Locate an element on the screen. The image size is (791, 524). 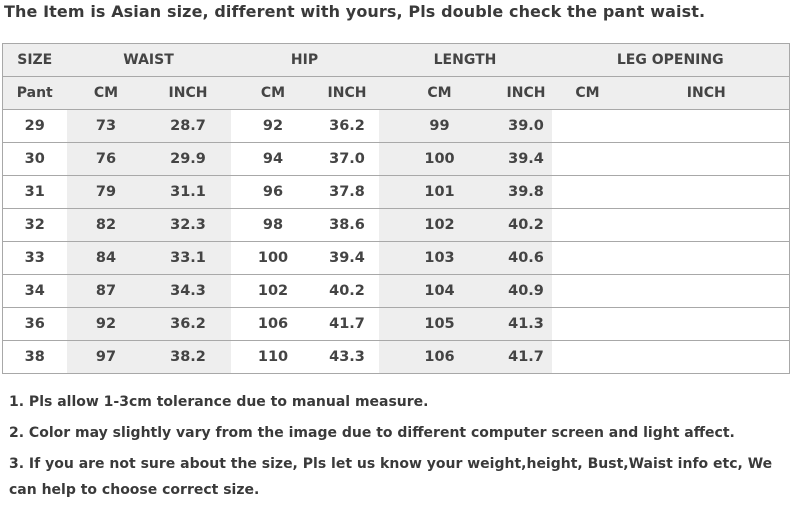
group-header-row: SIZE WAIST HIP LENGTH LEG OPENING is located at coordinates (396, 60).